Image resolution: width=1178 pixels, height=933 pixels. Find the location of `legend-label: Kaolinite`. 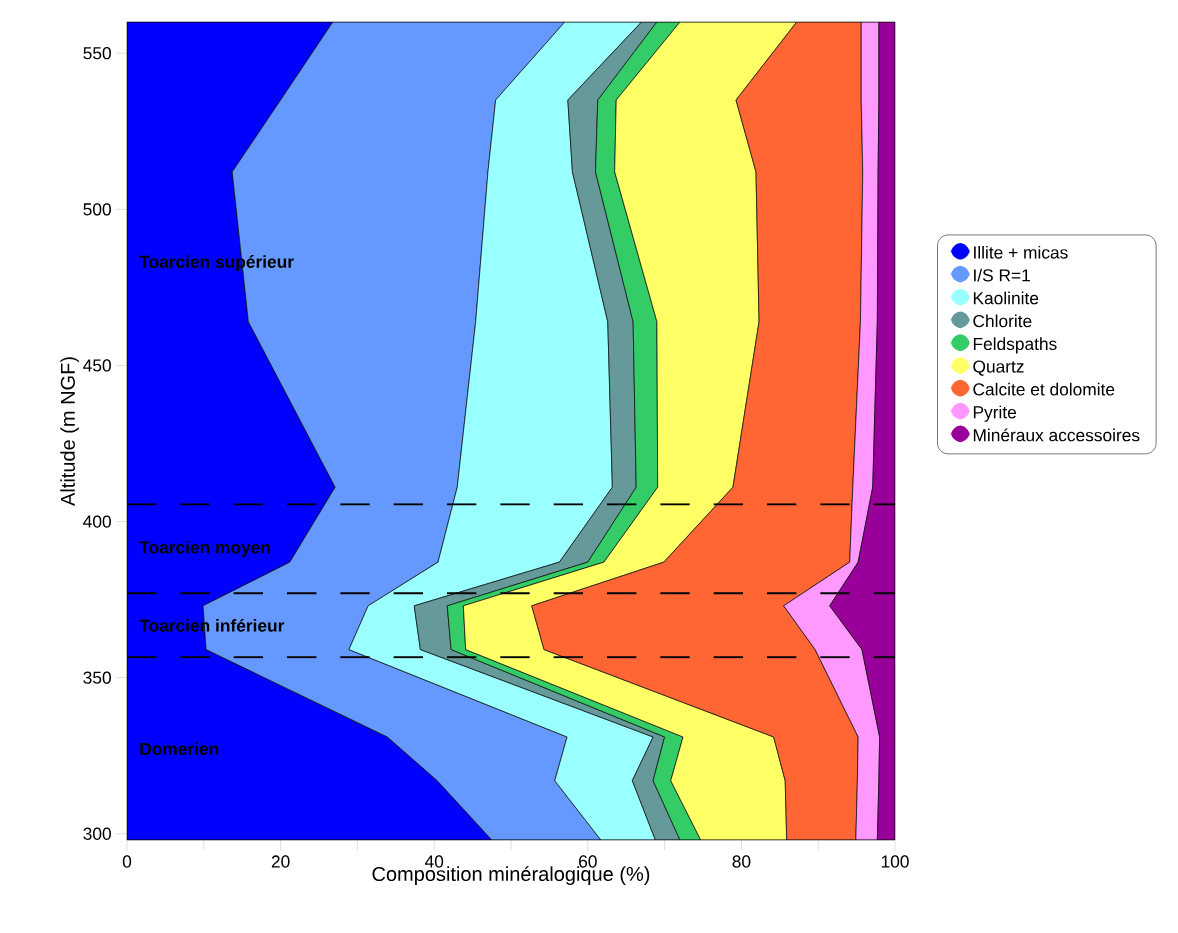

legend-label: Kaolinite is located at coordinates (1006, 298).